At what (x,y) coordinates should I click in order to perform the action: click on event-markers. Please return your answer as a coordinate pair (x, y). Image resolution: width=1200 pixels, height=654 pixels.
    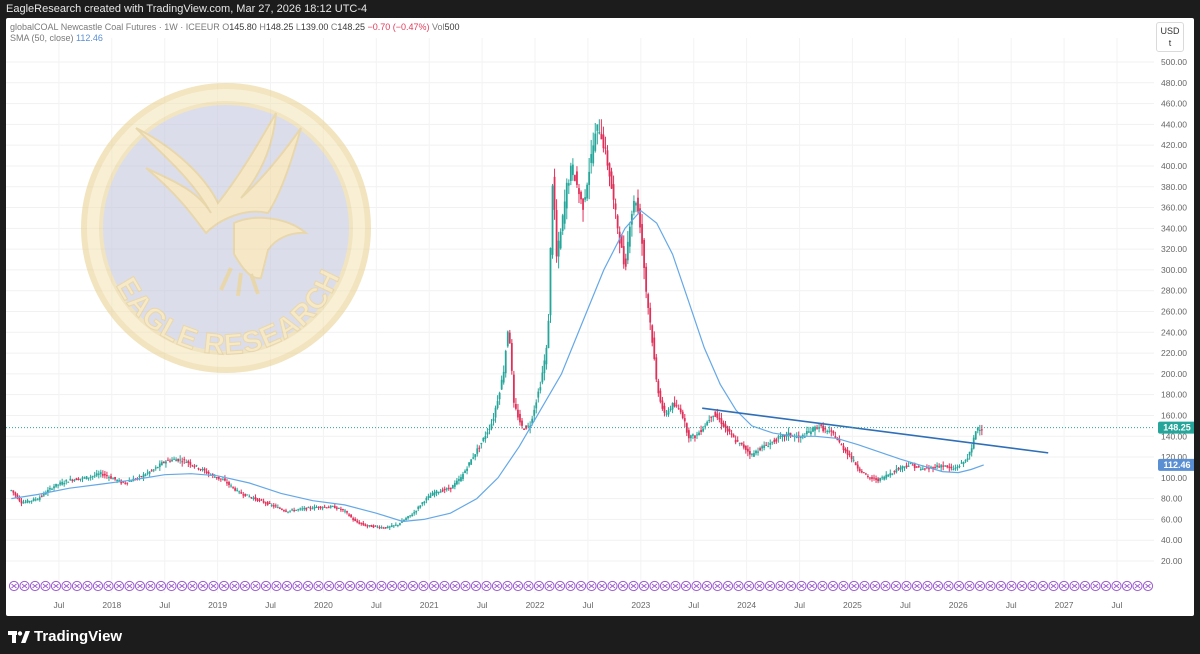
    Looking at the image, I should click on (581, 586).